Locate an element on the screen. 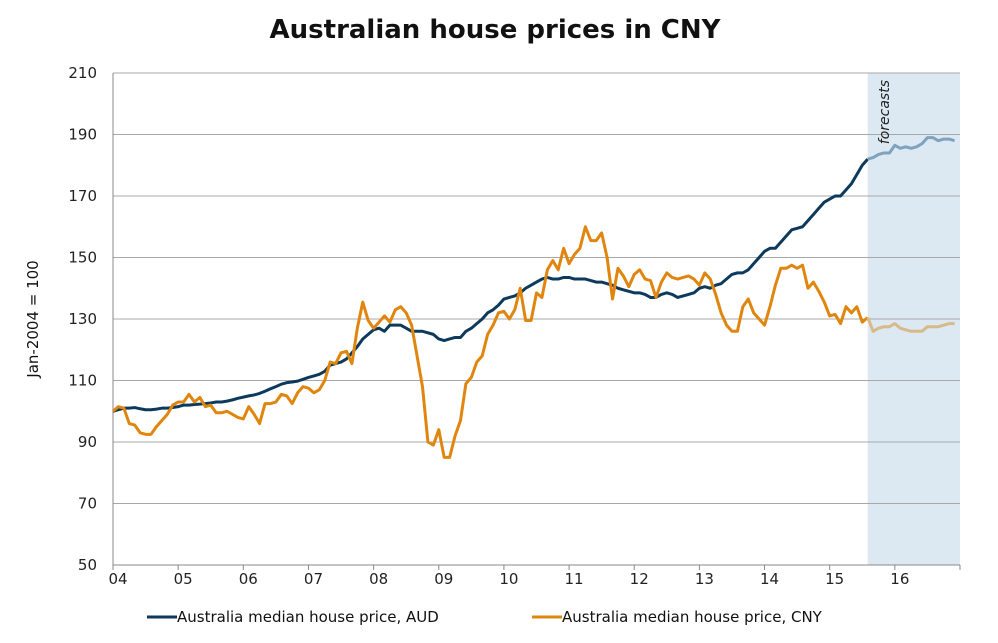 This screenshot has height=643, width=998. y-tick-label: 190 is located at coordinates (82, 135).